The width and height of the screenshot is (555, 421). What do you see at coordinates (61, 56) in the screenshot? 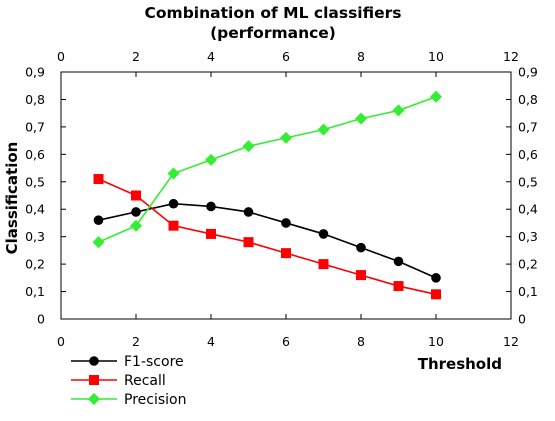
I see `x-tick-label-top: 0` at bounding box center [61, 56].